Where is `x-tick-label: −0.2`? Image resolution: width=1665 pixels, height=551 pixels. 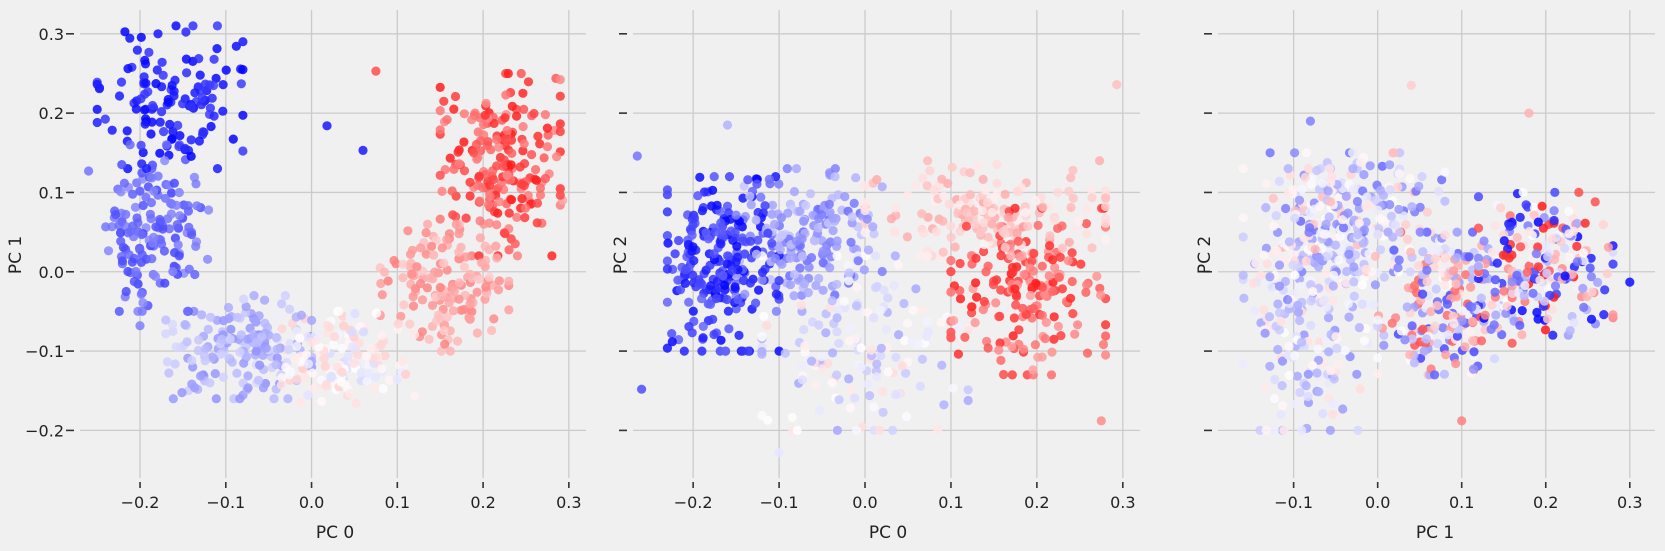 x-tick-label: −0.2 is located at coordinates (693, 502).